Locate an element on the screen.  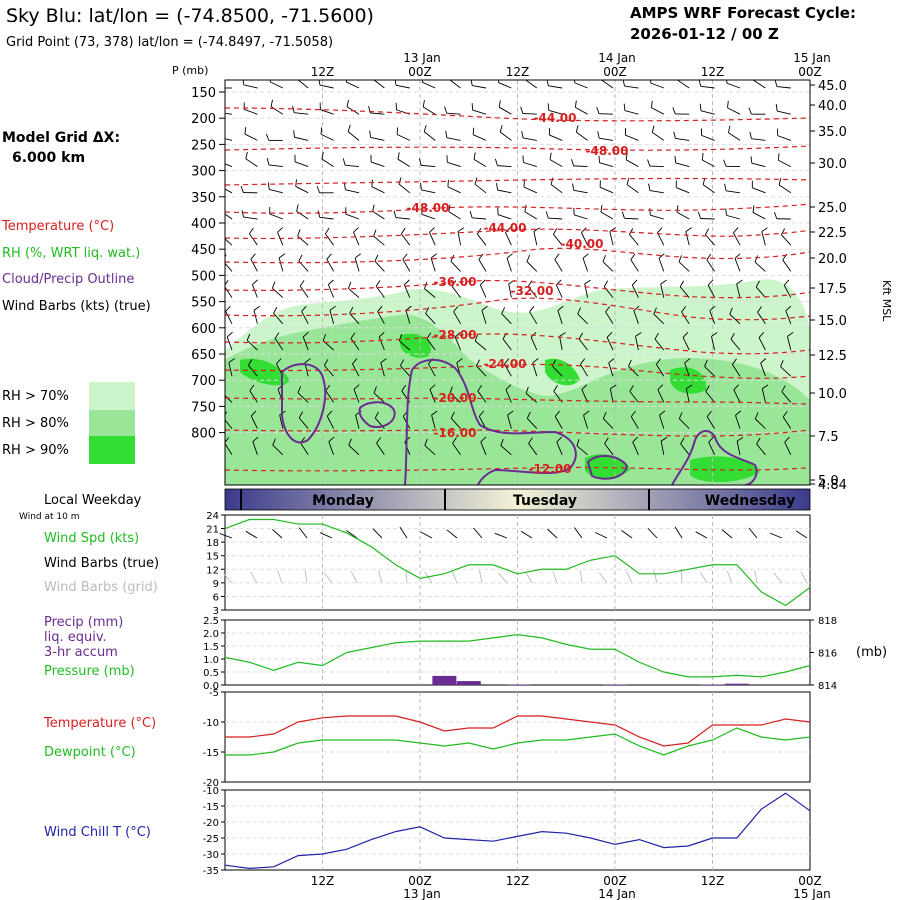
weekday-bar: Monday Tuesday Wednesday is located at coordinates (517, 499).